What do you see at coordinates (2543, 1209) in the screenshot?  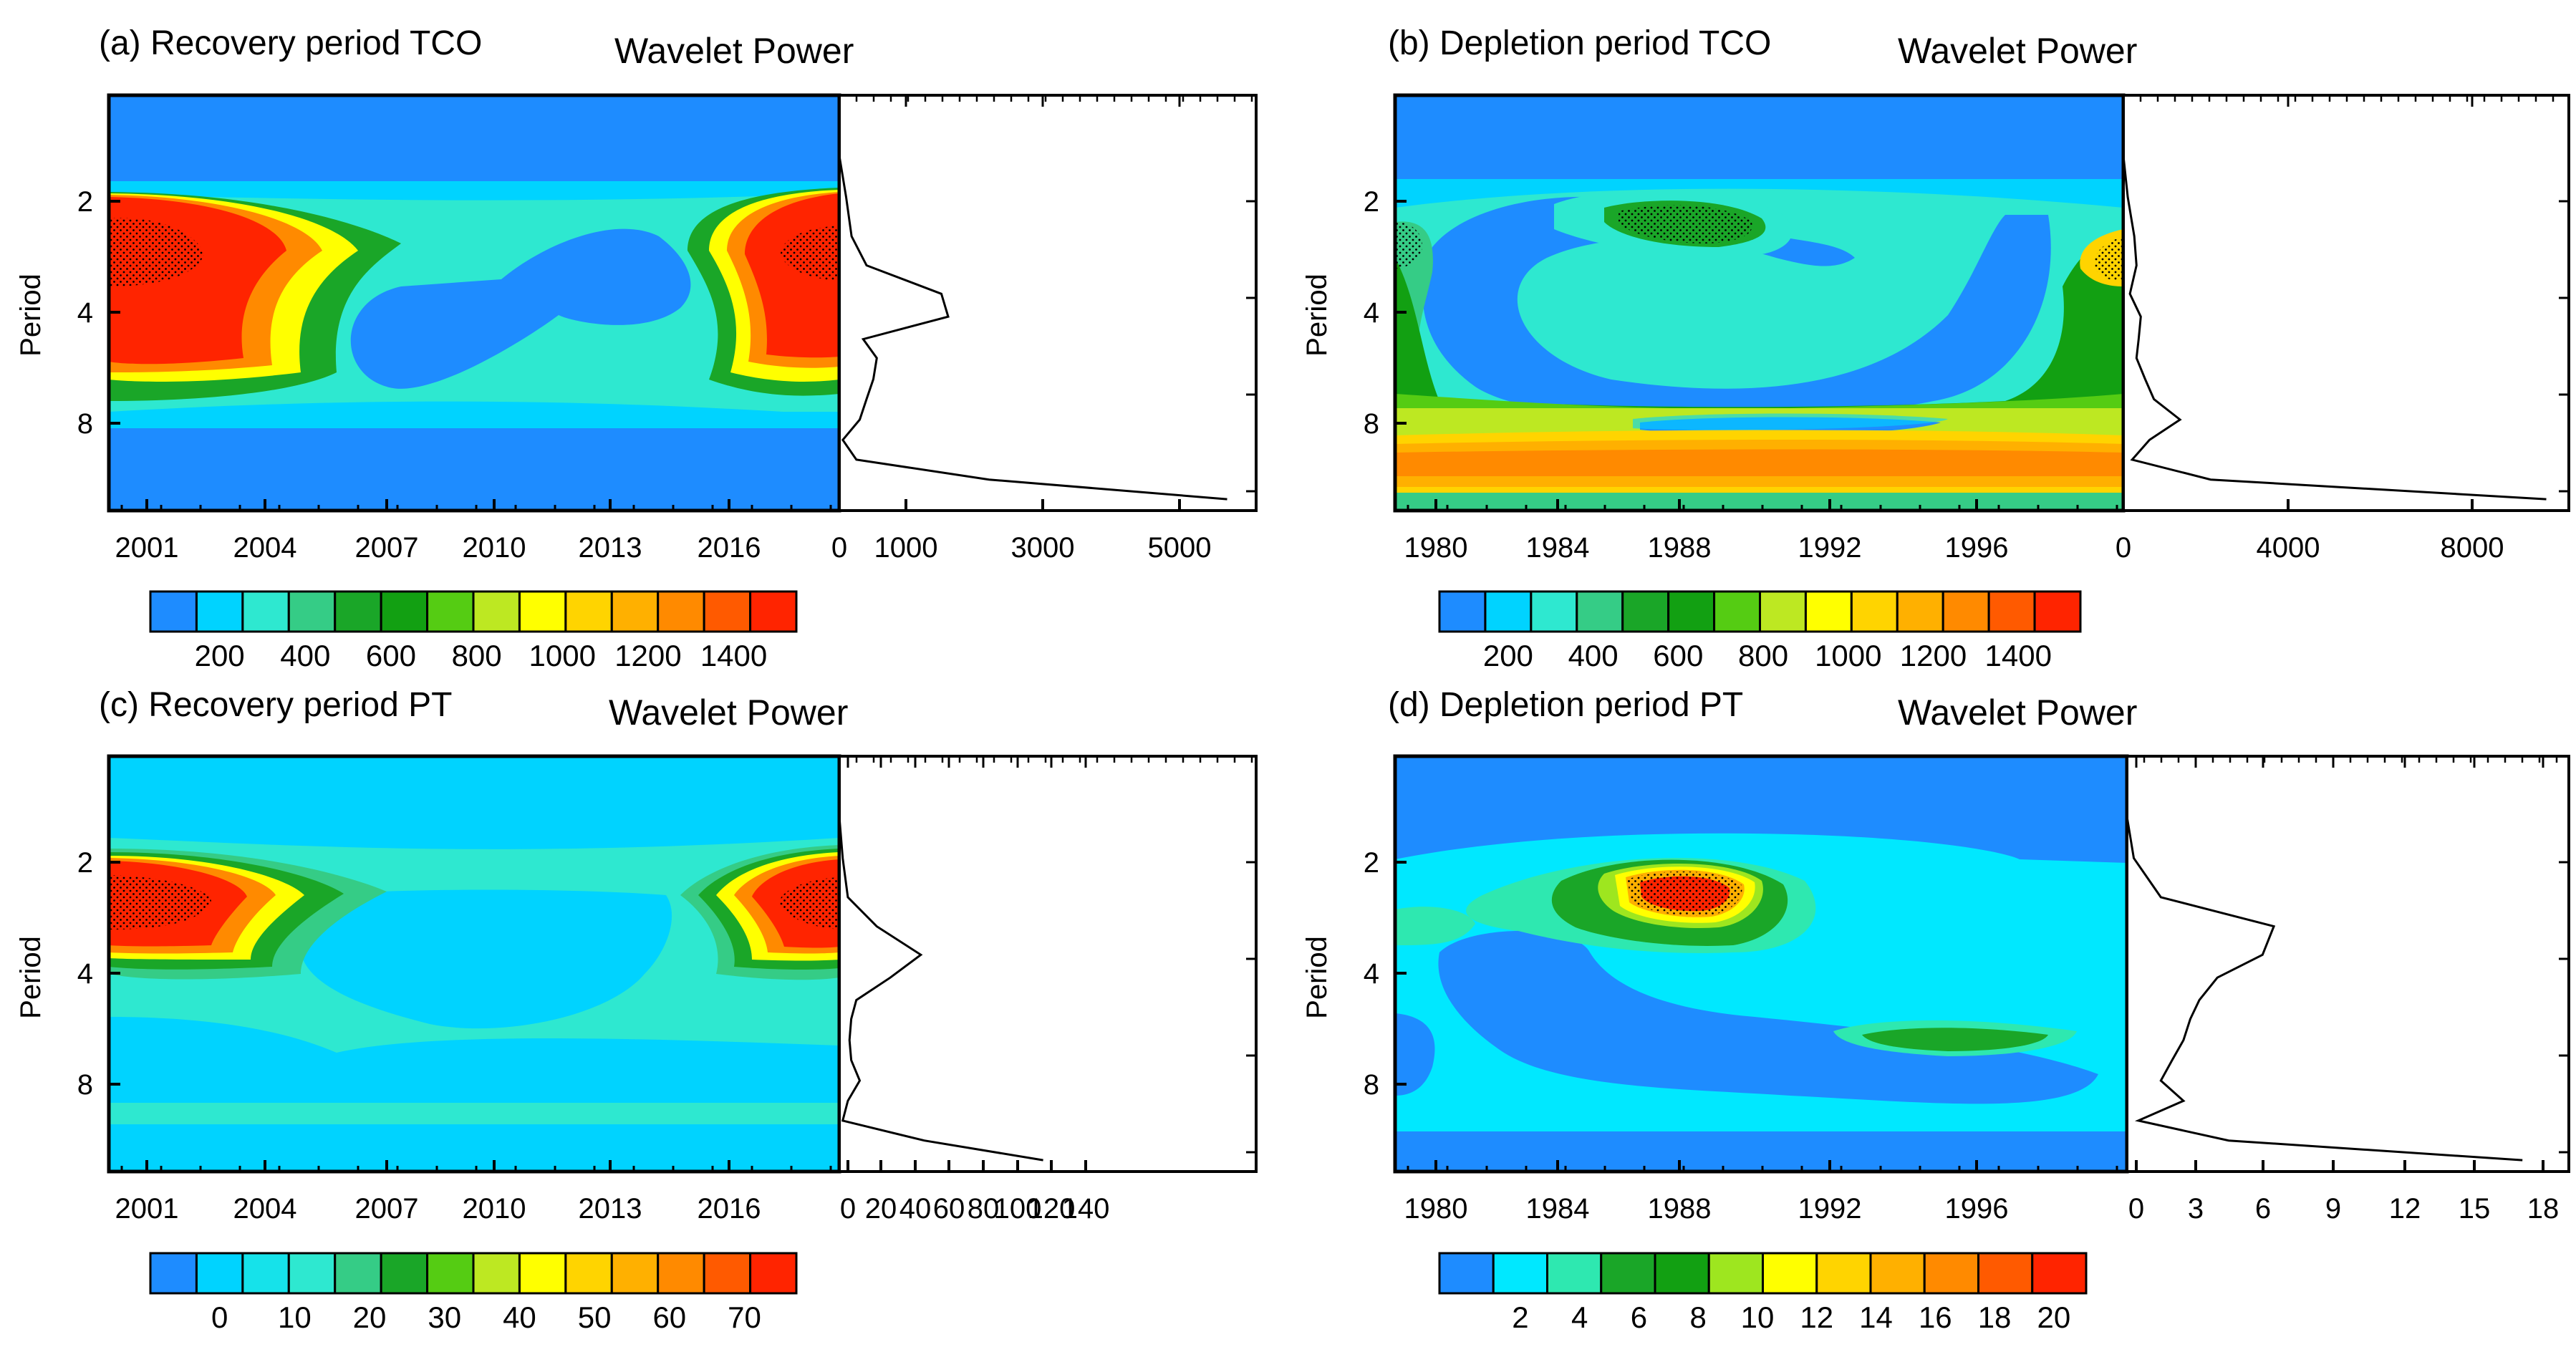 I see `power-tick-label: 18` at bounding box center [2543, 1209].